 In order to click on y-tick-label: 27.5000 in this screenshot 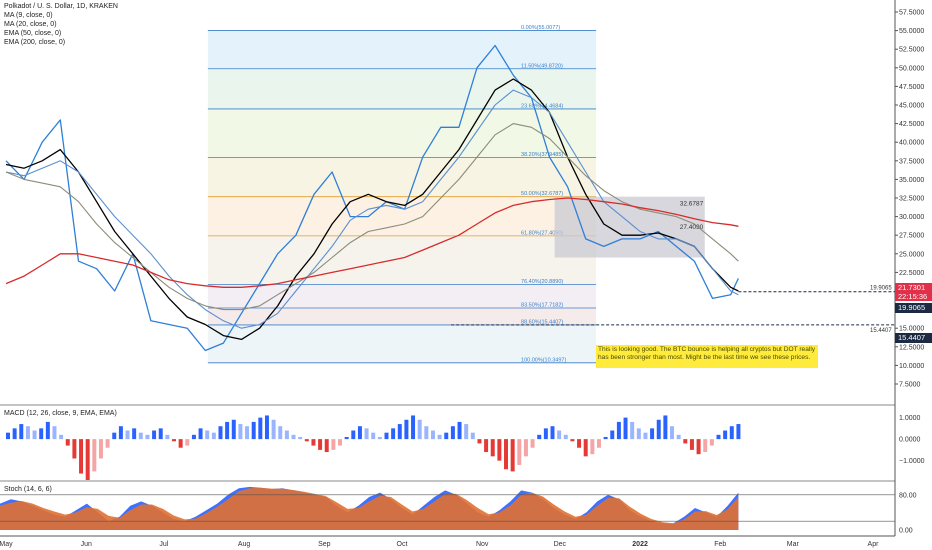, I will do `click(911, 236)`.